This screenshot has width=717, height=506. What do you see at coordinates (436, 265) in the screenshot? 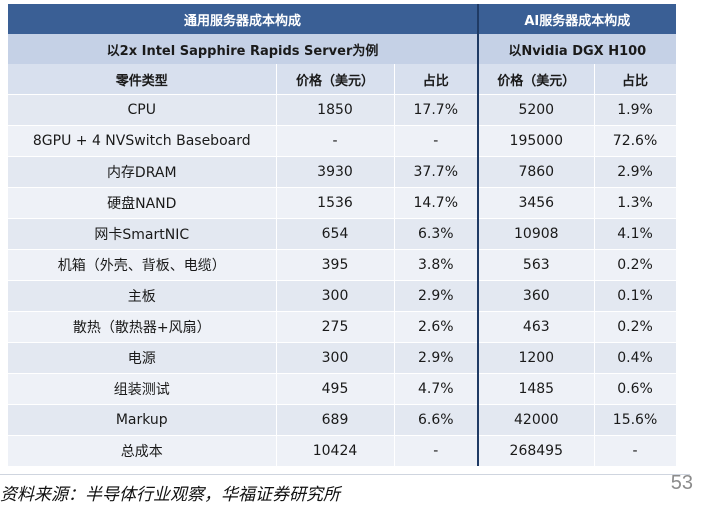
I see `cell-left-share: 3.8%` at bounding box center [436, 265].